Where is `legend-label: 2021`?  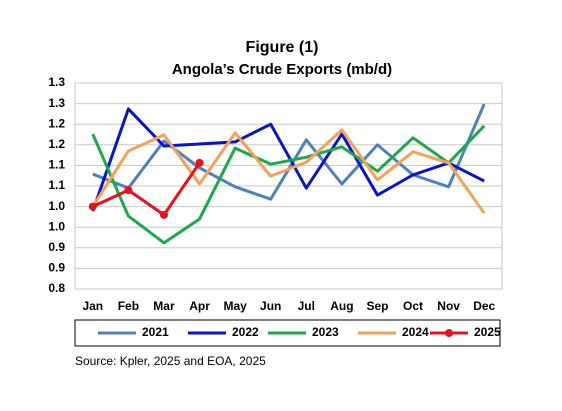
legend-label: 2021 is located at coordinates (155, 332).